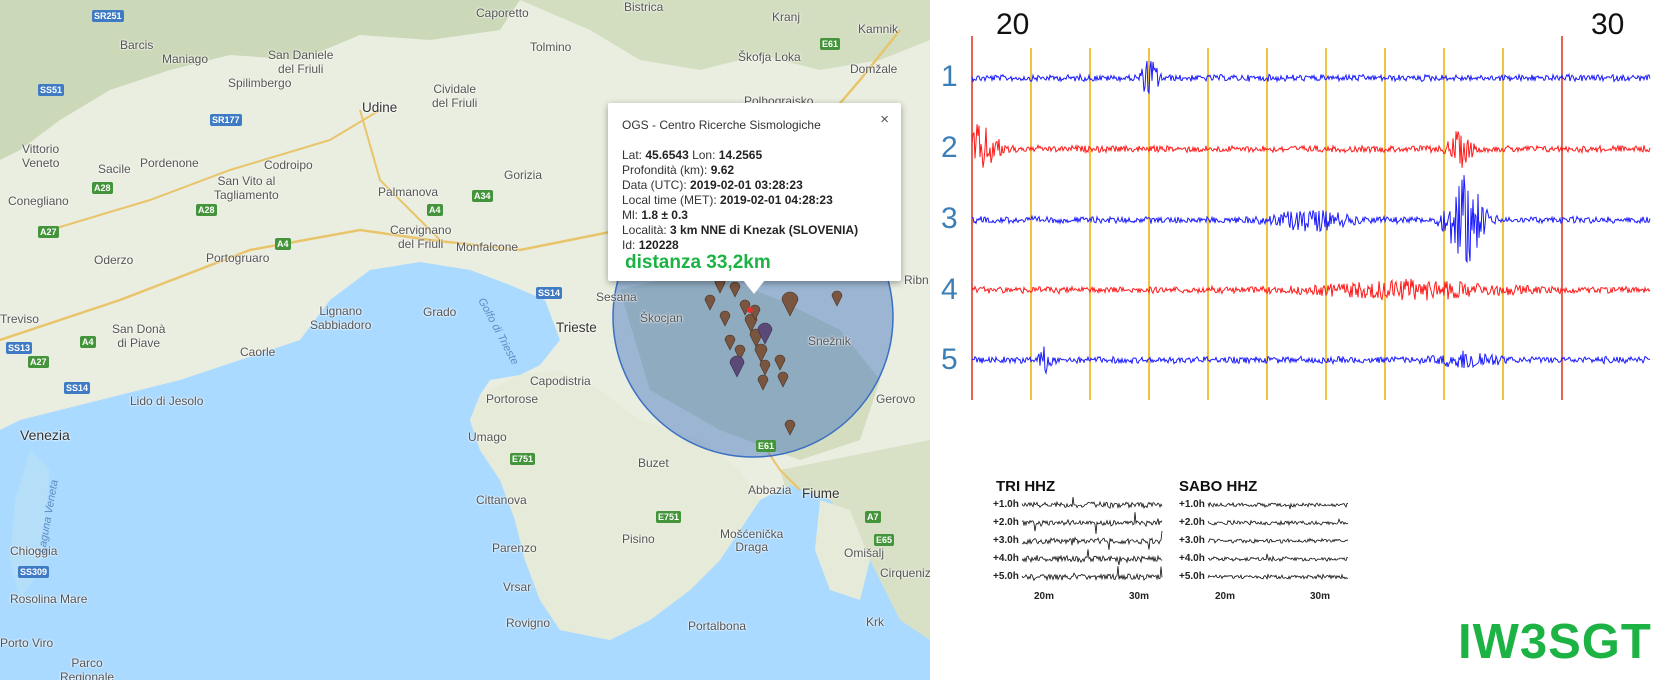  What do you see at coordinates (949, 147) in the screenshot?
I see `channel-label: 2` at bounding box center [949, 147].